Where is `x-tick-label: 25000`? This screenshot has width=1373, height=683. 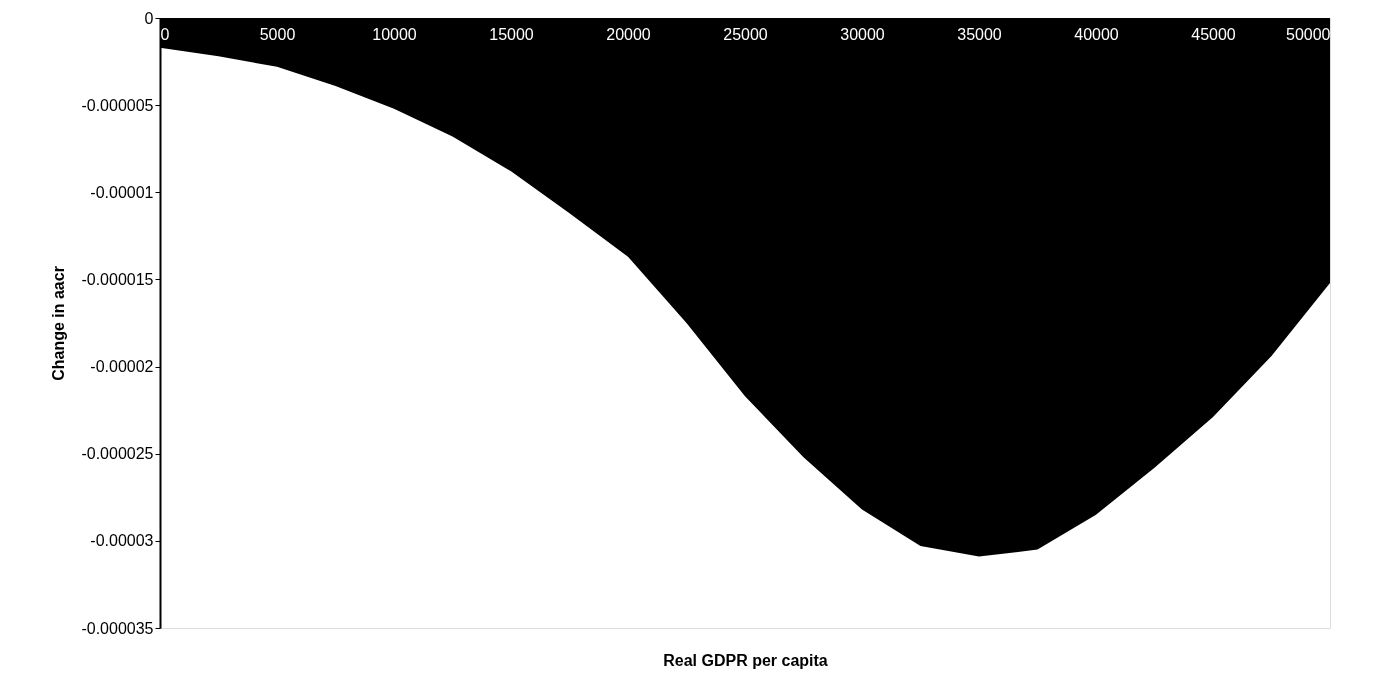 x-tick-label: 25000 is located at coordinates (745, 34).